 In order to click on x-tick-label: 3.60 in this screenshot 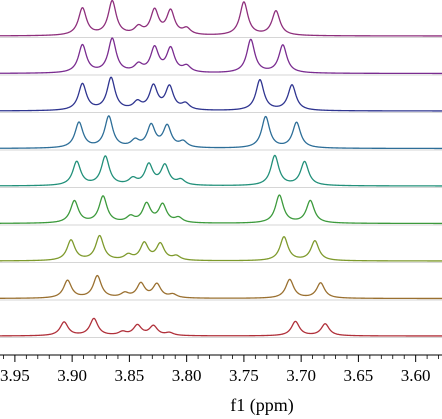, I will do `click(416, 375)`.